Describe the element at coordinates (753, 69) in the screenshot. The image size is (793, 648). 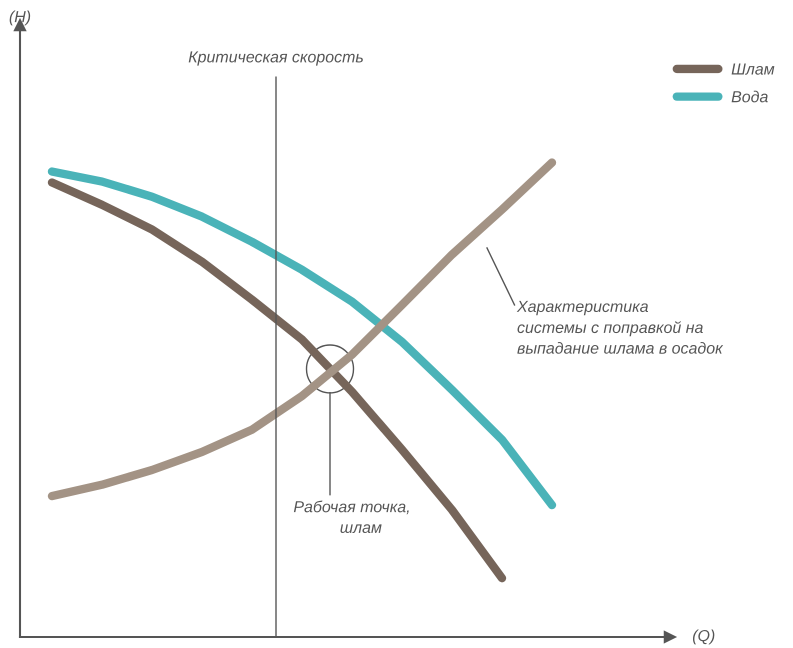
I see `legend-label: Шлам` at that location.